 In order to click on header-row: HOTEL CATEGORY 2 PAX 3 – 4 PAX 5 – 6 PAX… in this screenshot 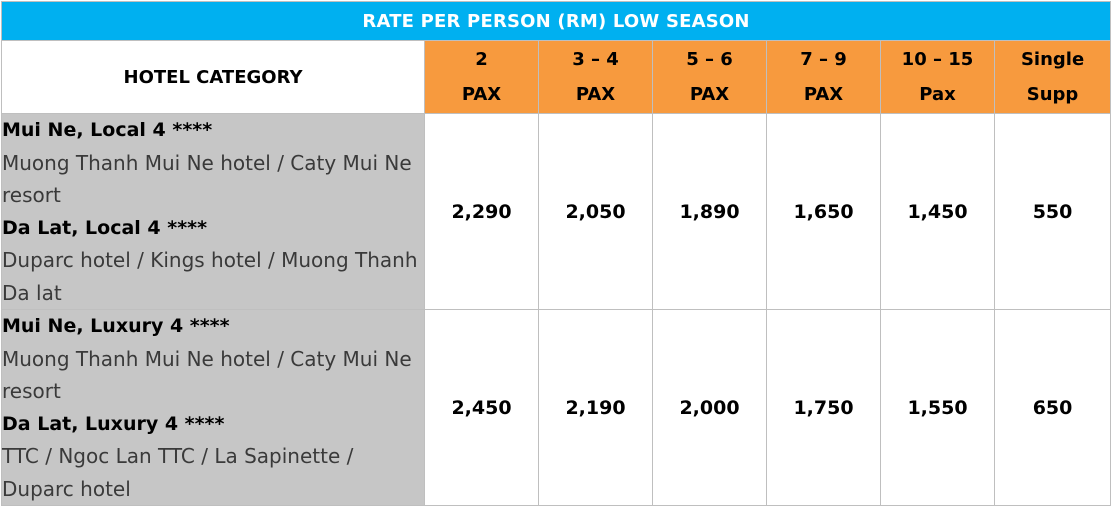, I will do `click(556, 77)`.